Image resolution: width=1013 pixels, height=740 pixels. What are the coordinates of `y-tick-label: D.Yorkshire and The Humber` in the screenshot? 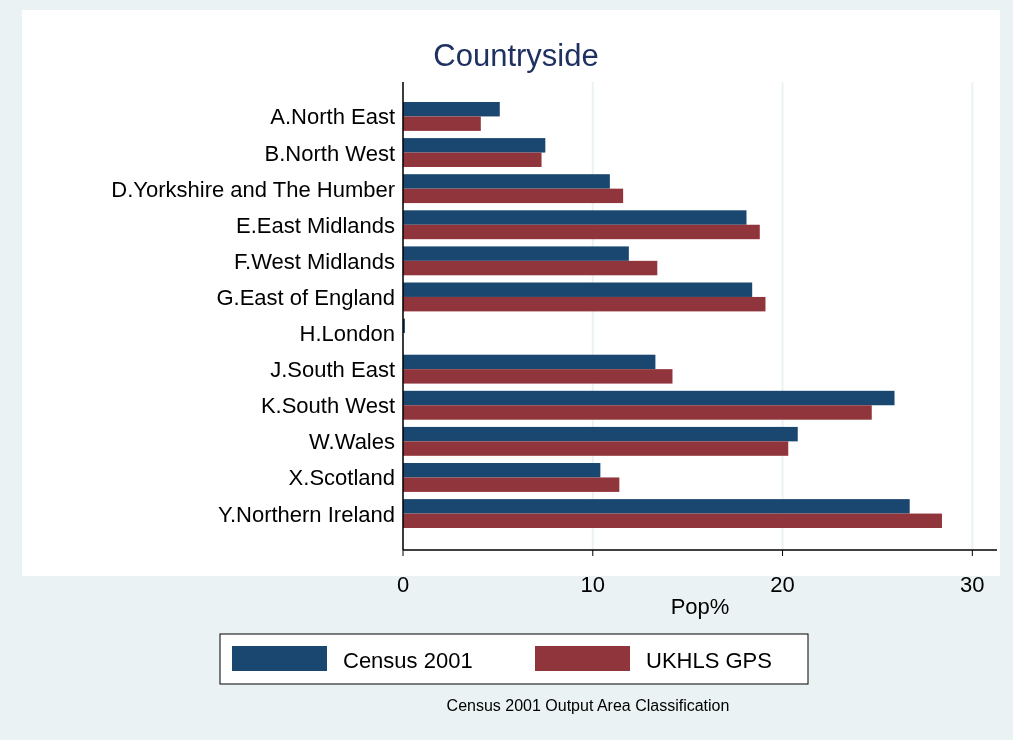 It's located at (253, 189).